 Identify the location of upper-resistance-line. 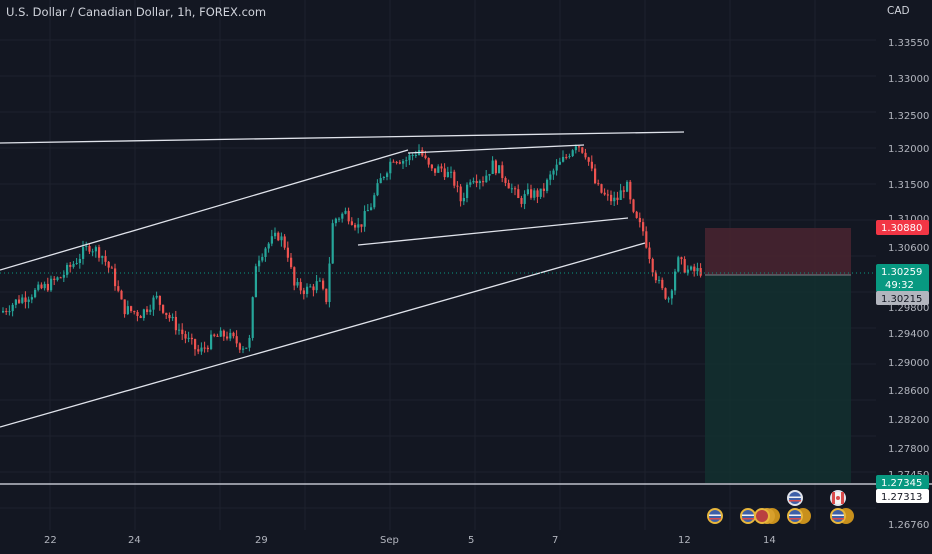
(342, 137).